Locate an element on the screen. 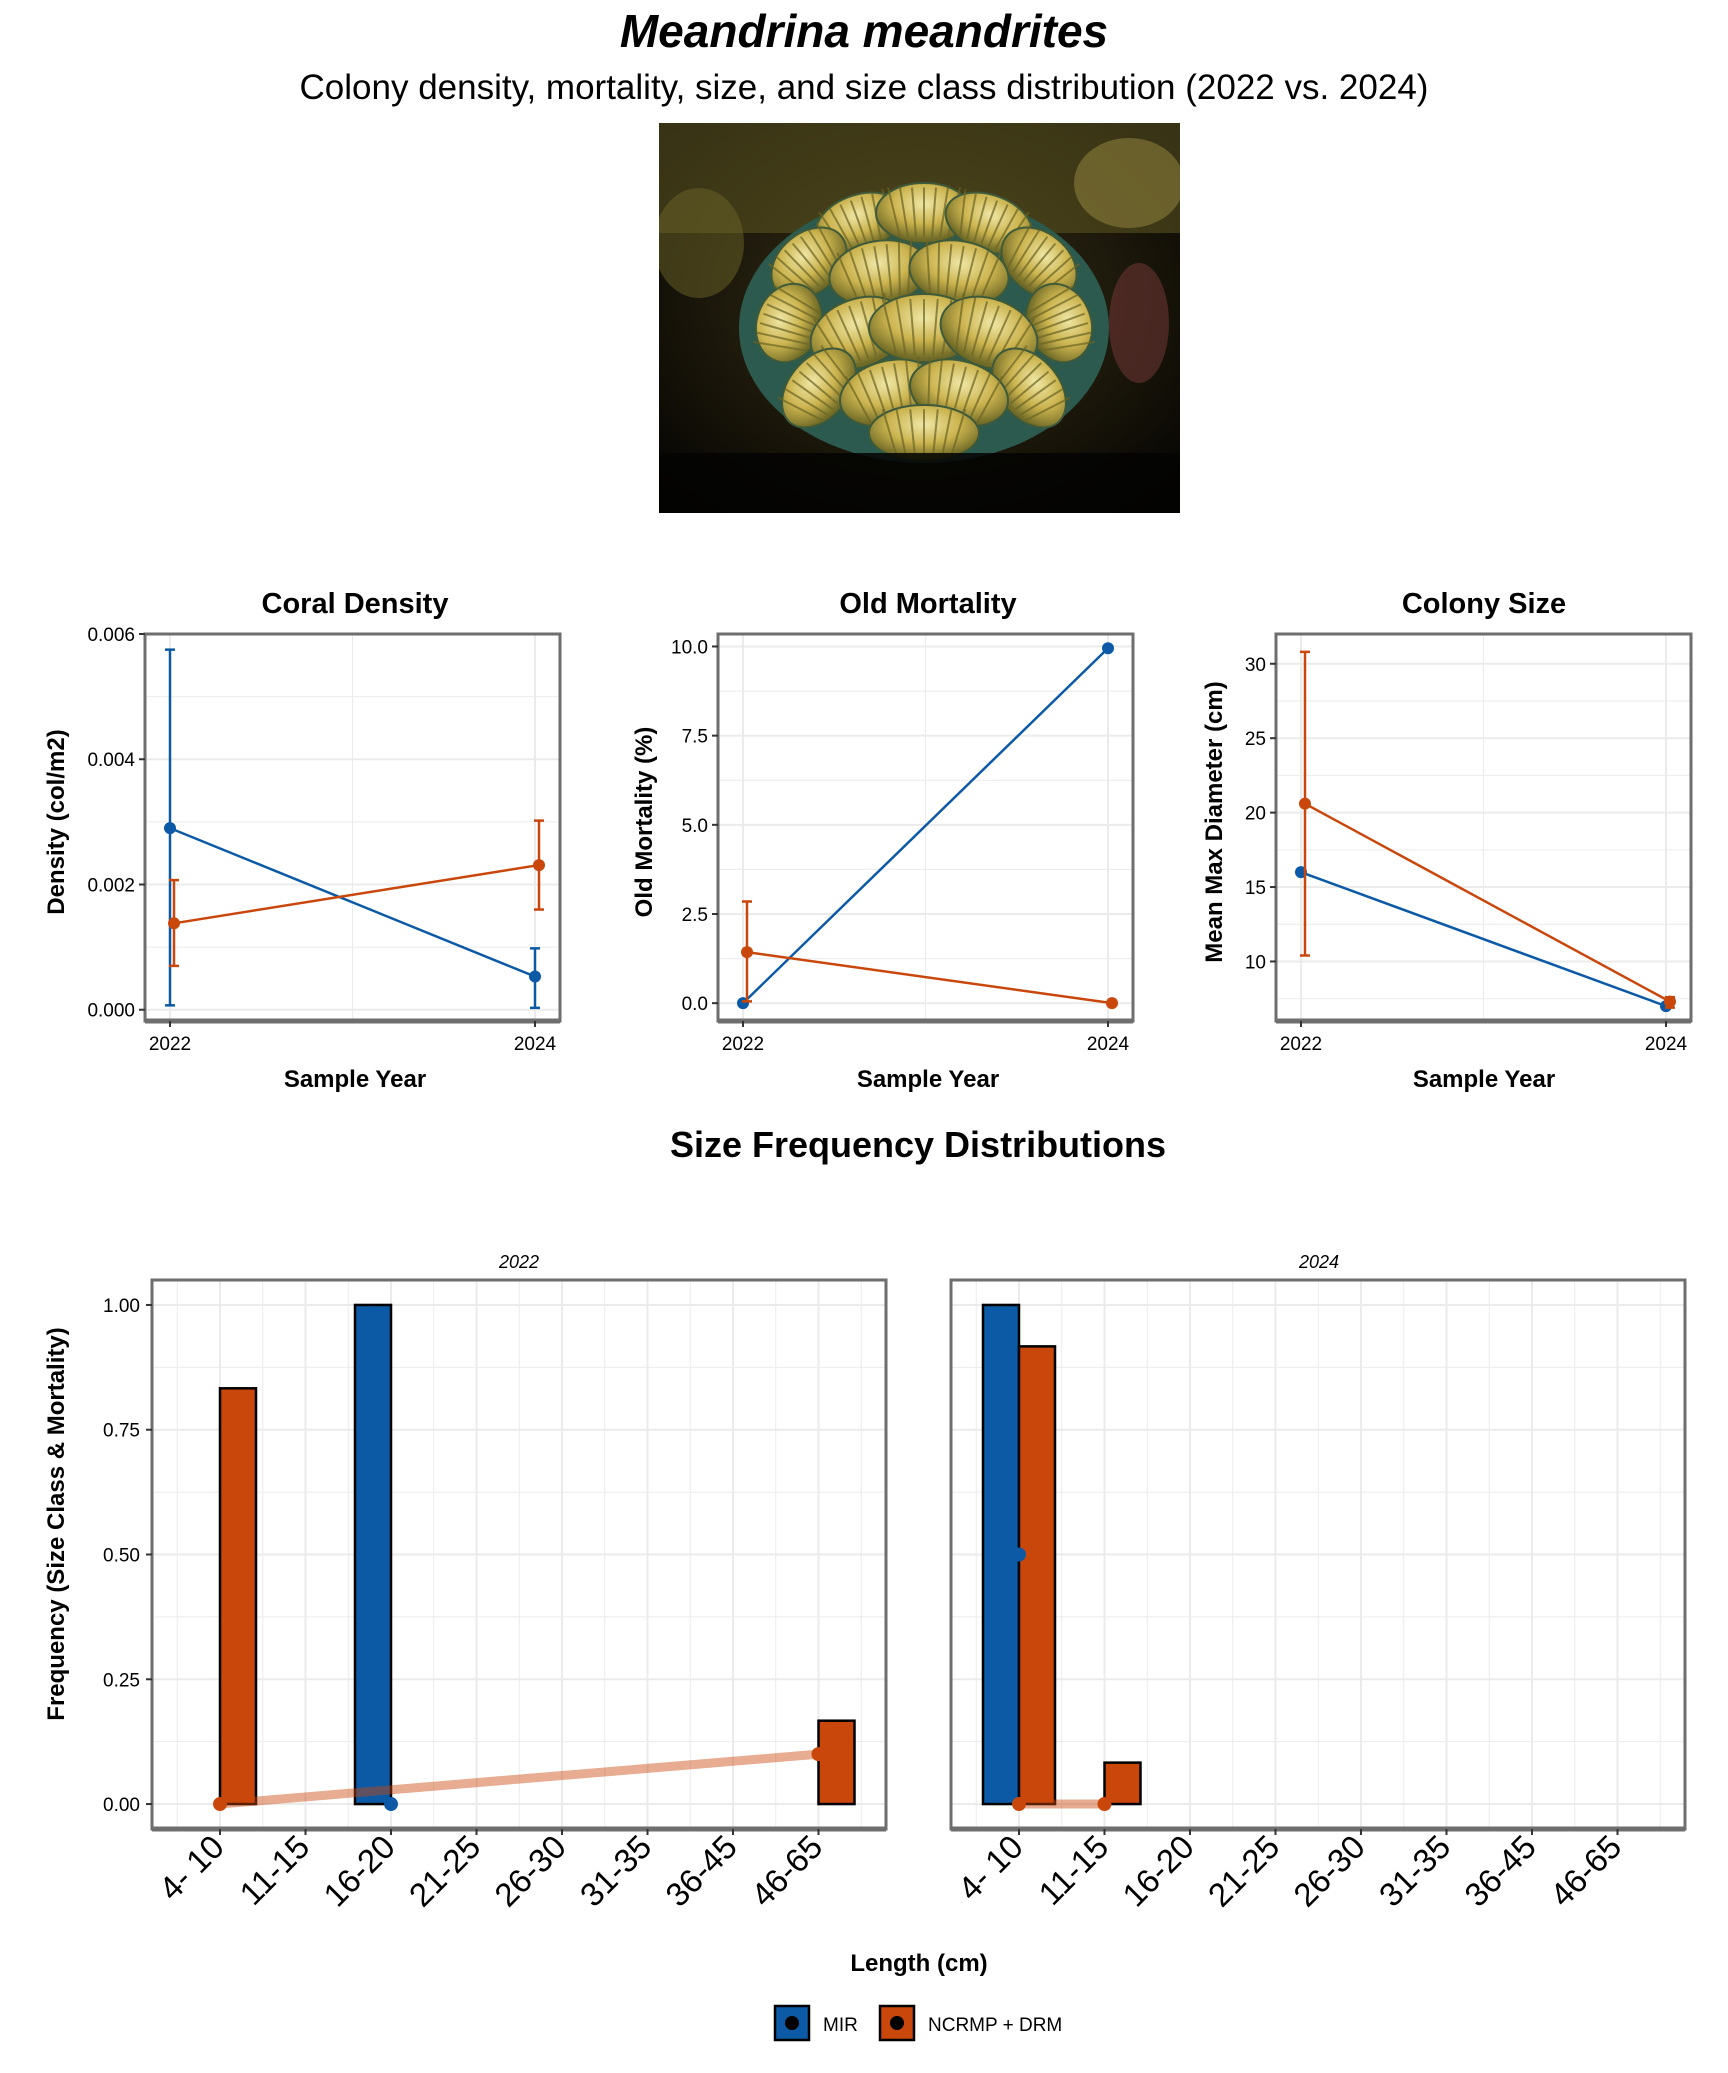 The width and height of the screenshot is (1728, 2073). meandrina-coral-photo is located at coordinates (919, 318).